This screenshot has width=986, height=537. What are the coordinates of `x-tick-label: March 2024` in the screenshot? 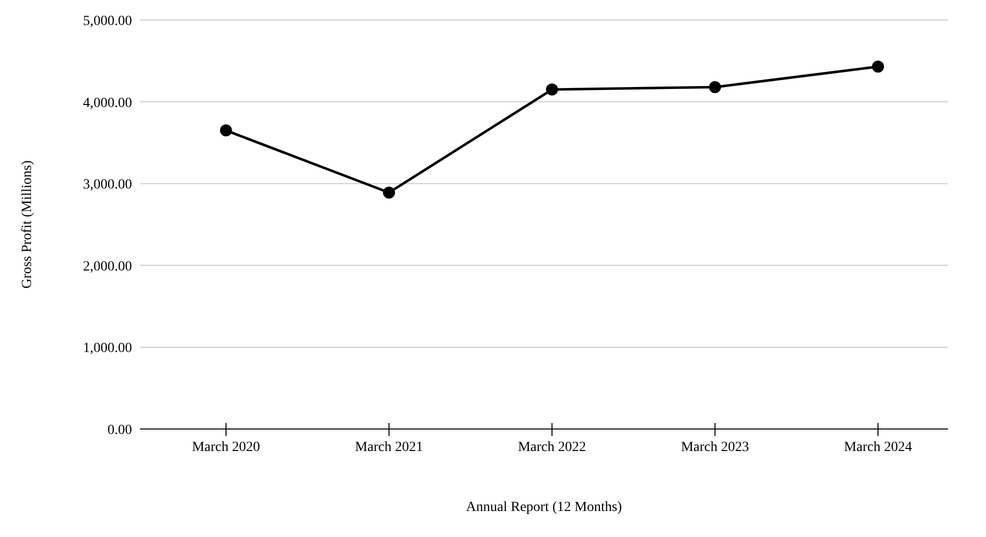 It's located at (878, 447).